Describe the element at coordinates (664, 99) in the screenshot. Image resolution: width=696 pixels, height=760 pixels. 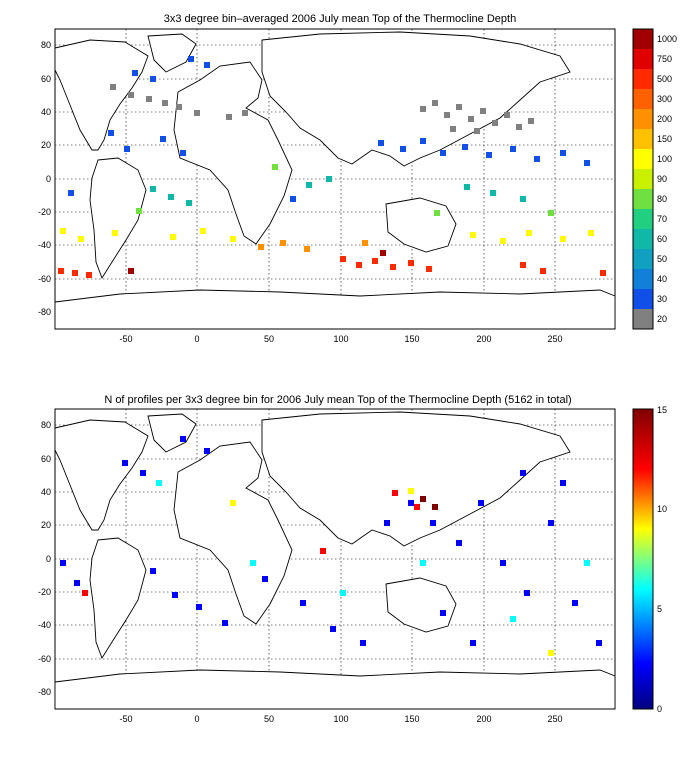
I see `colorbar-label: 300` at that location.